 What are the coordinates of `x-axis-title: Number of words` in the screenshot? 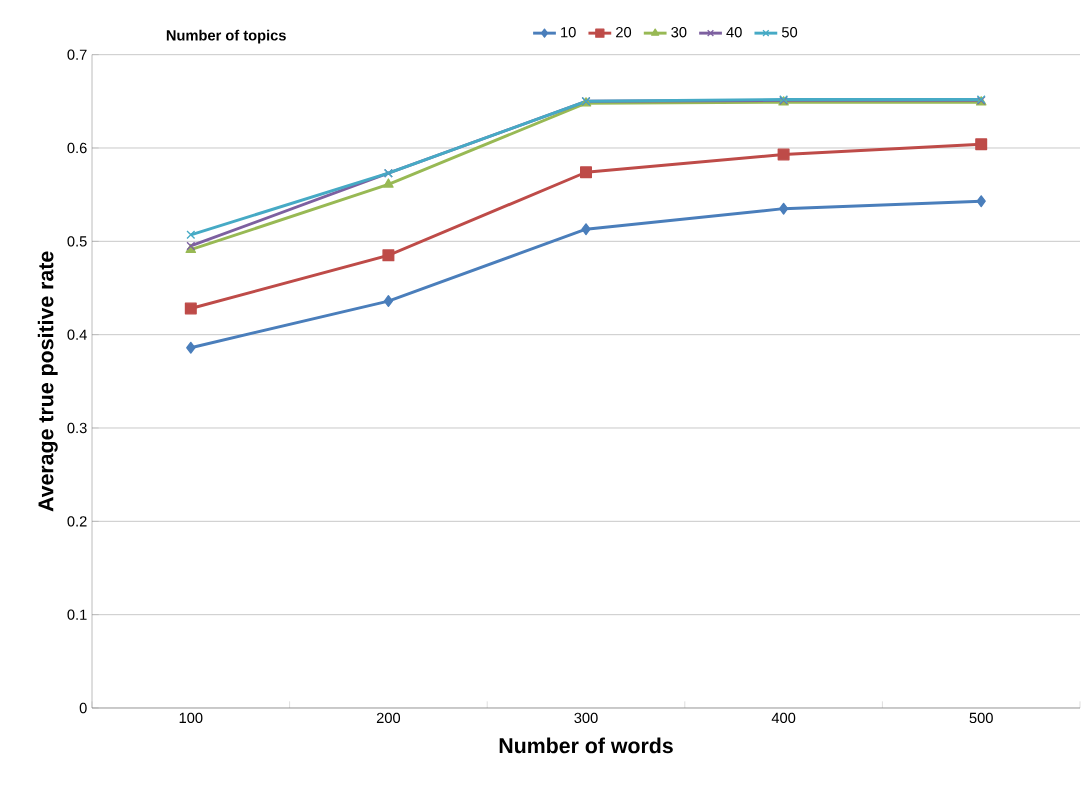 It's located at (586, 745).